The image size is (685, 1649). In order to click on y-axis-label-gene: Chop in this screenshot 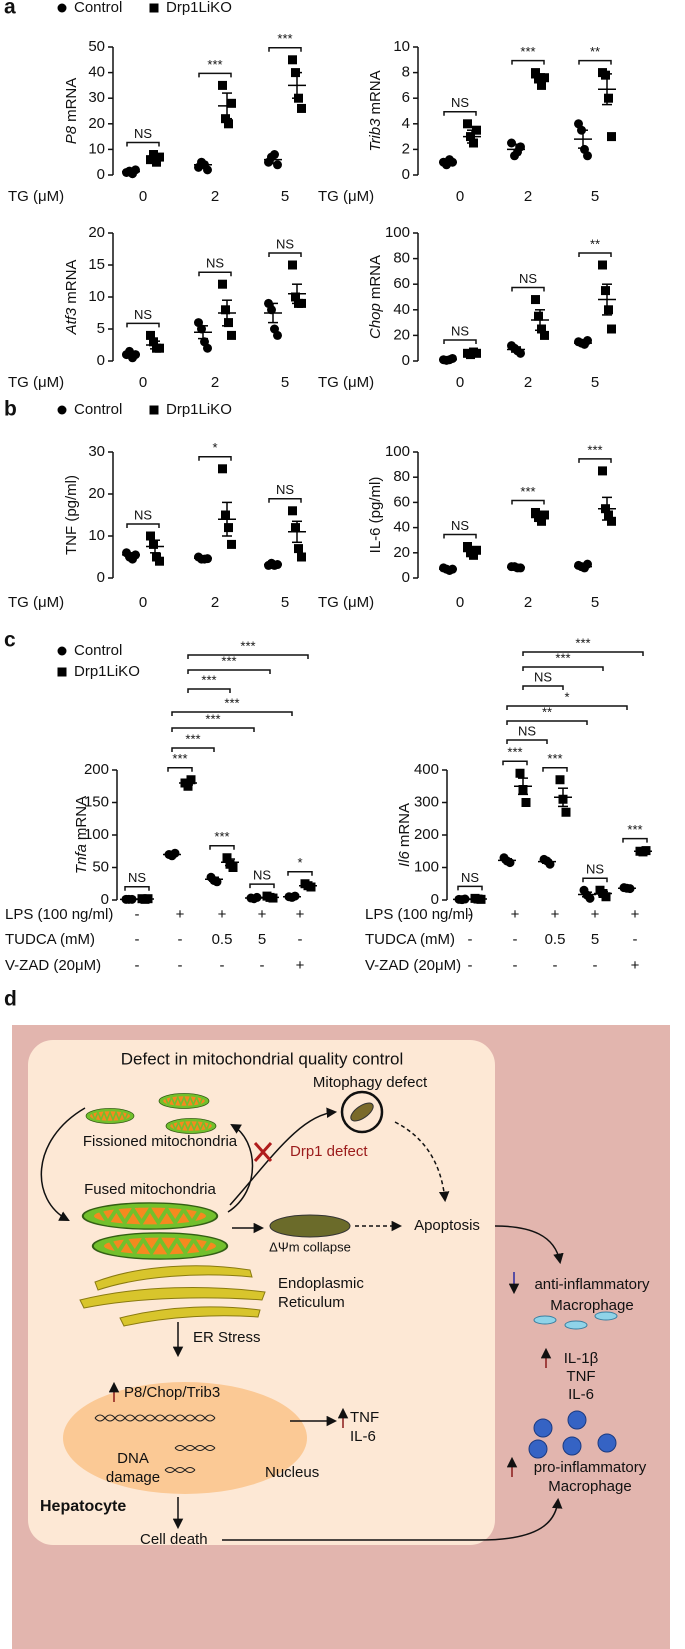, I will do `click(375, 321)`.